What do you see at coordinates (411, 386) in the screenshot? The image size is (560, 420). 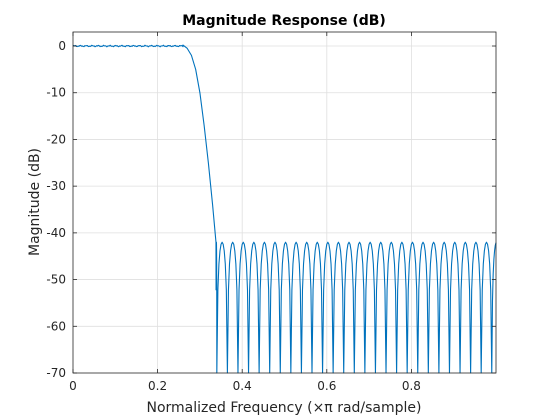 I see `x-tick-label: 0.8` at bounding box center [411, 386].